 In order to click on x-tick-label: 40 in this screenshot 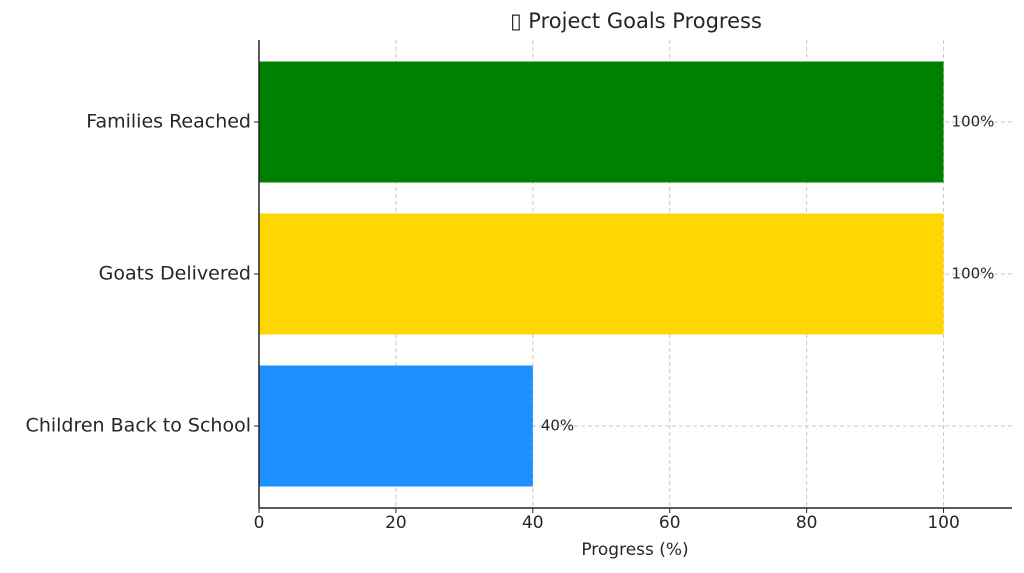, I will do `click(533, 523)`.